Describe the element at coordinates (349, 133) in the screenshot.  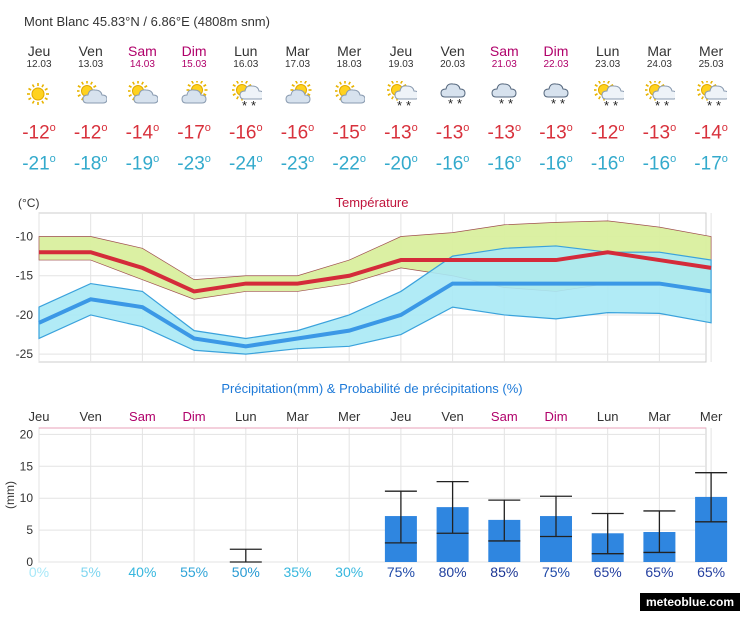
I see `max-temperature: -15o` at that location.